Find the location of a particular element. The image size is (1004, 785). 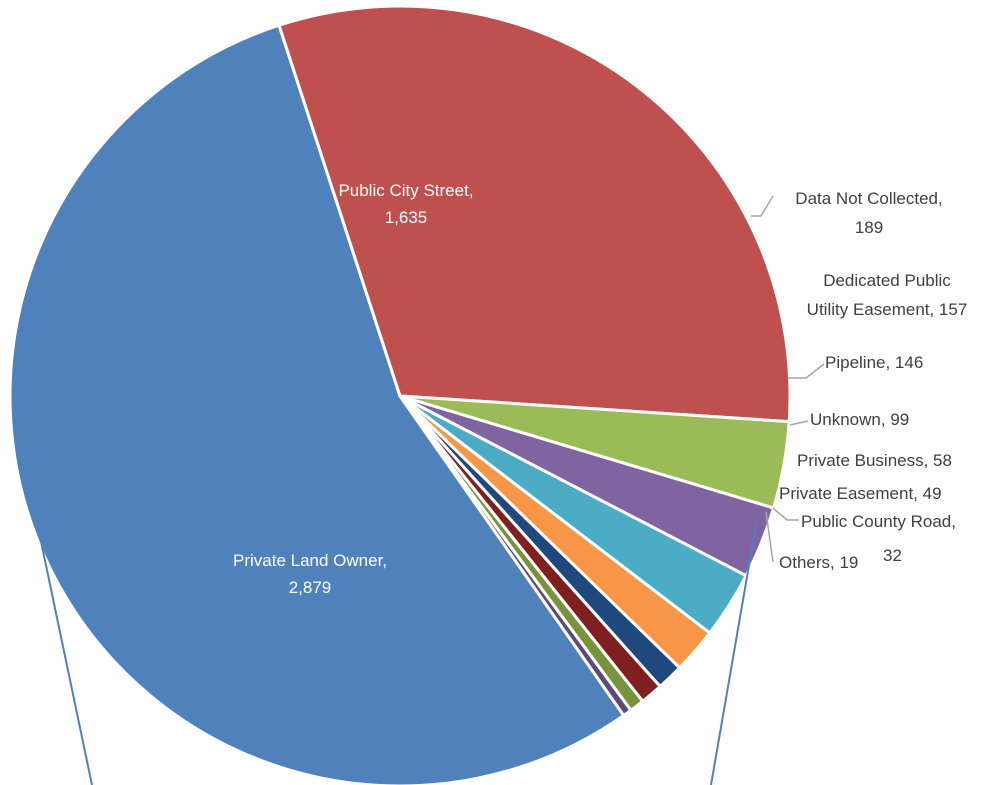

data-label-public-county-road-line-2: 32 is located at coordinates (892, 555).